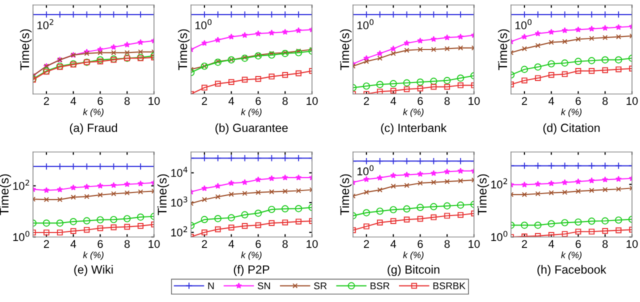  What do you see at coordinates (571, 128) in the screenshot?
I see `text: (d) Citation` at bounding box center [571, 128].